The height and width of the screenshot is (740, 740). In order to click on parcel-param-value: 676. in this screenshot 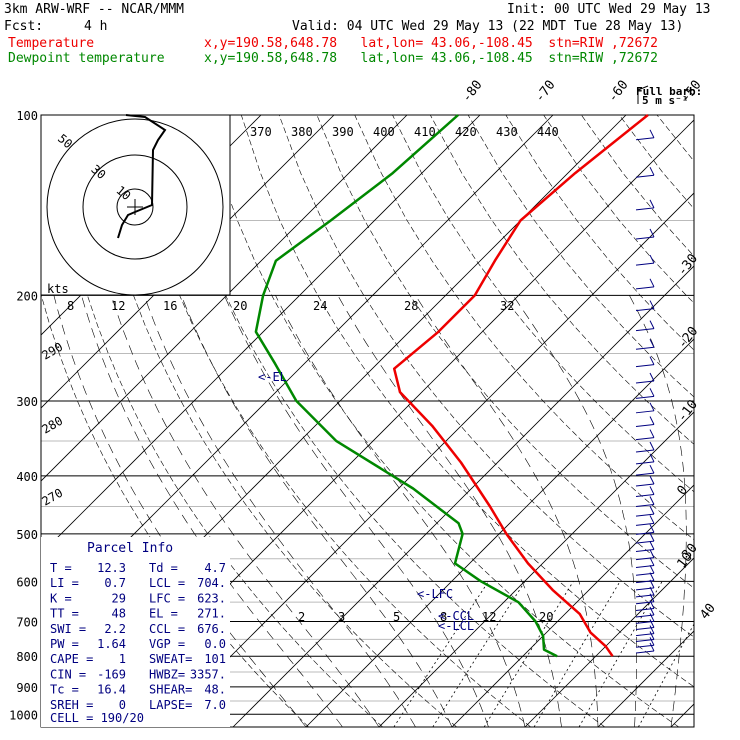, I will do `click(211, 629)`.